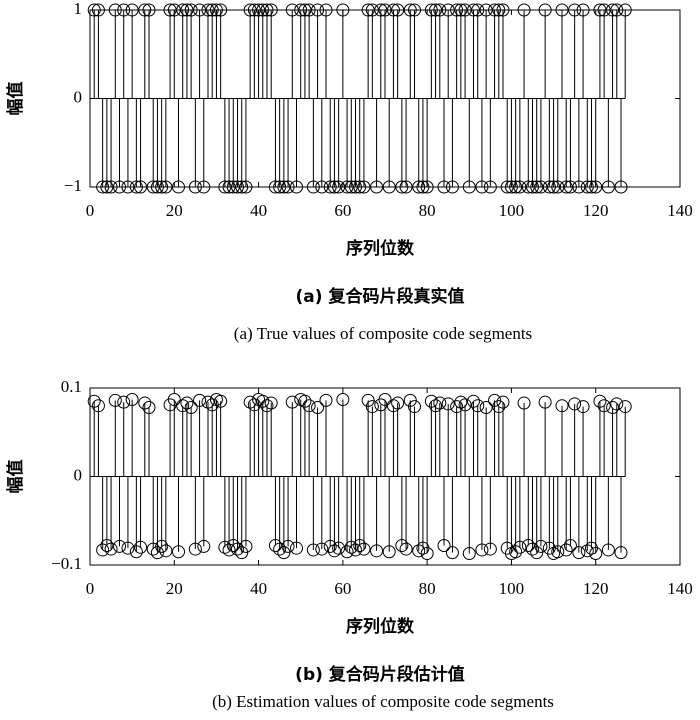 Image resolution: width=700 pixels, height=720 pixels. I want to click on x-tick-label: 100, so click(512, 210).